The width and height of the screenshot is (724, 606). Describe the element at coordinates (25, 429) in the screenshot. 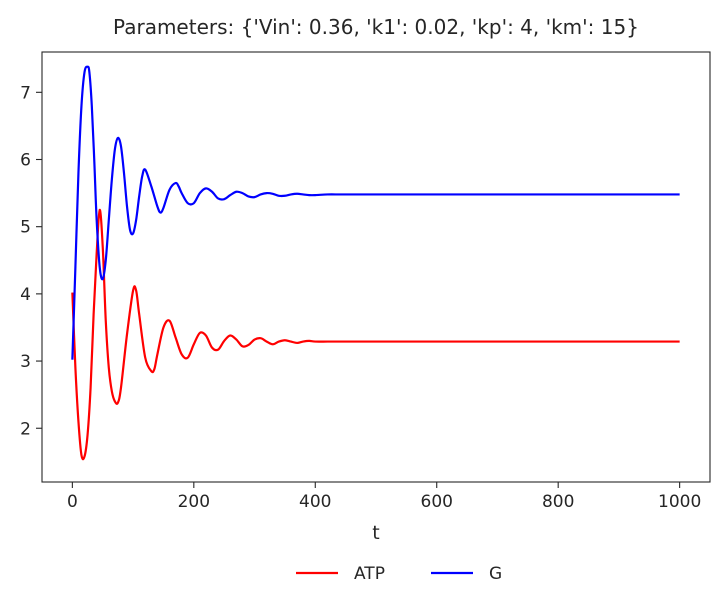

I see `y-tick-label: 2` at that location.